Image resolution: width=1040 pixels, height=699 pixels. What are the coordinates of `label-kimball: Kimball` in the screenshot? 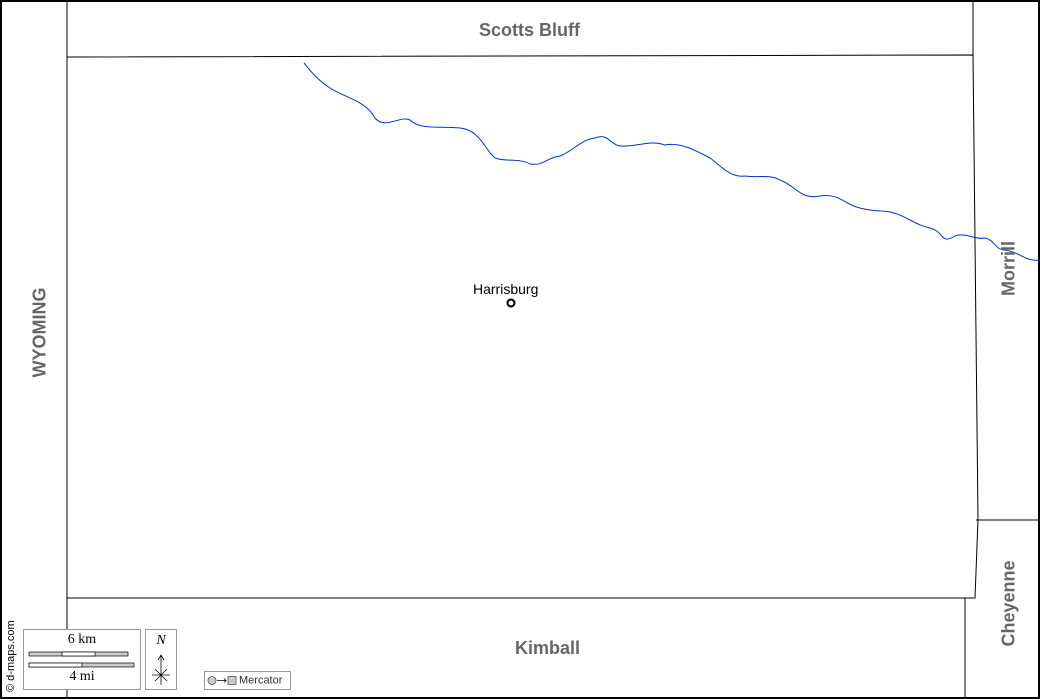 It's located at (548, 648).